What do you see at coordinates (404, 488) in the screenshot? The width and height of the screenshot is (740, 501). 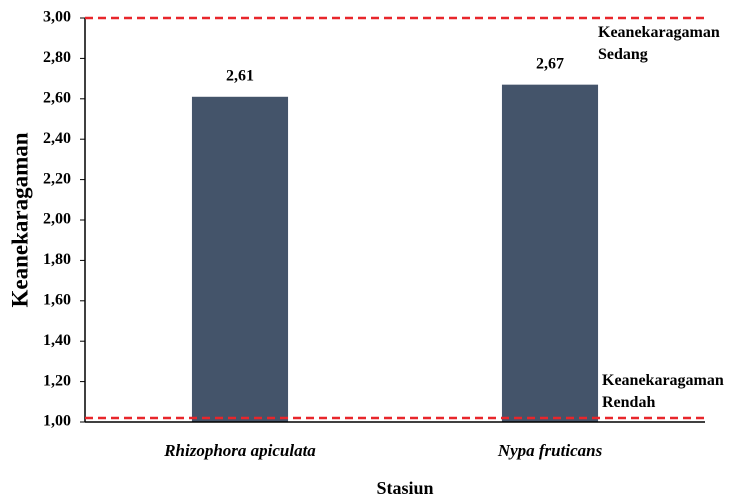 I see `x-axis-title: Stasiun` at bounding box center [404, 488].